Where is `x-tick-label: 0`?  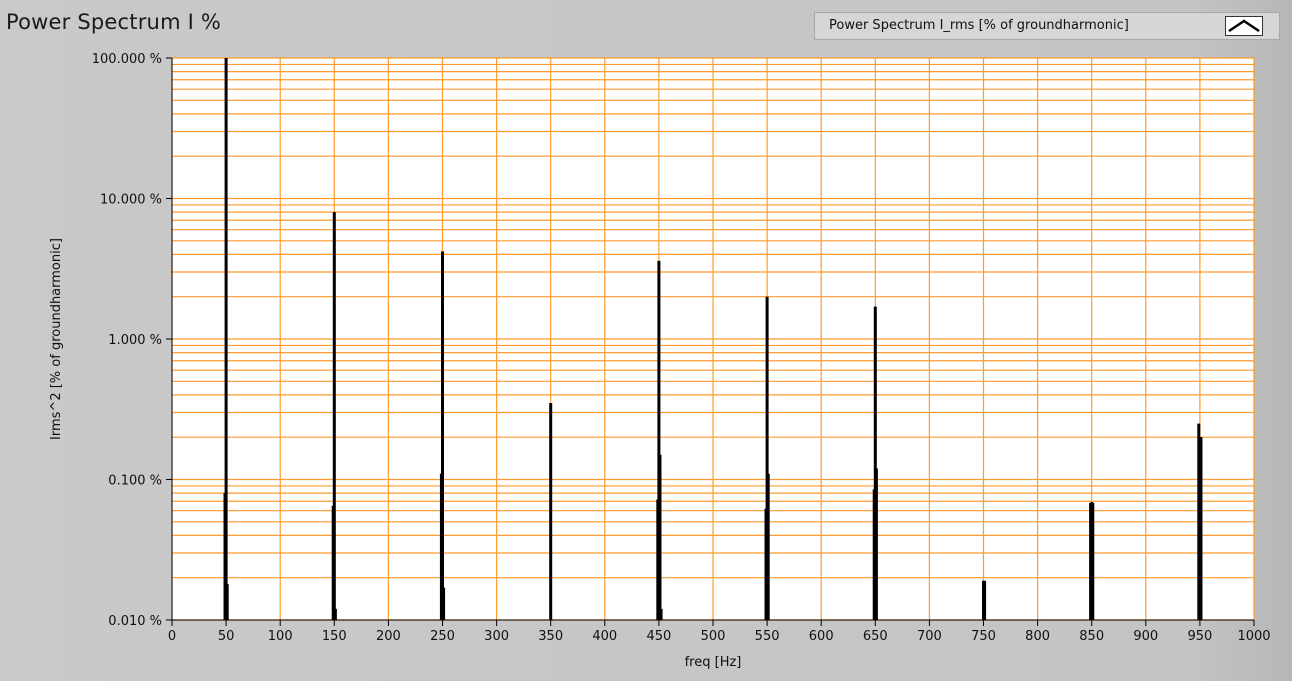
x-tick-label: 0 is located at coordinates (172, 636).